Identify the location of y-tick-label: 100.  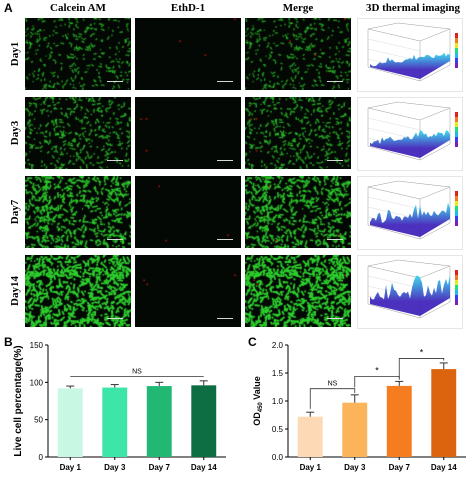
(37, 382).